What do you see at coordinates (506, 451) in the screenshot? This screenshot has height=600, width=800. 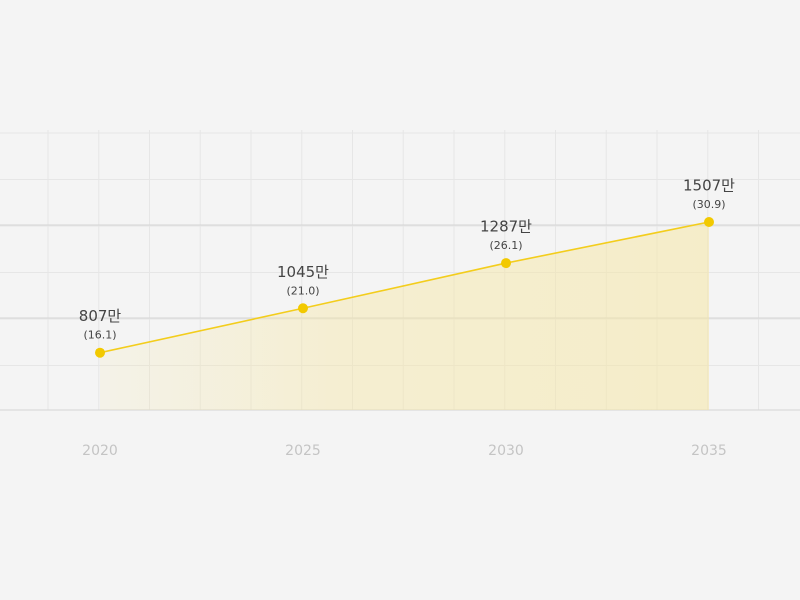 I see `x-tick-label: 2030` at bounding box center [506, 451].